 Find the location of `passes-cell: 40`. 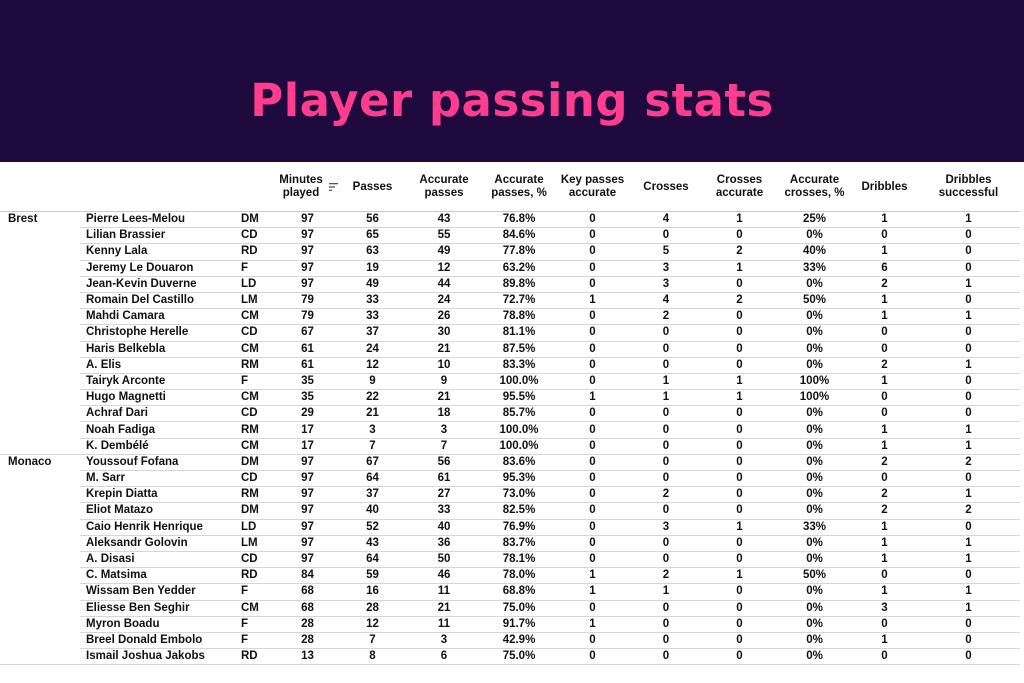

passes-cell: 40 is located at coordinates (372, 511).